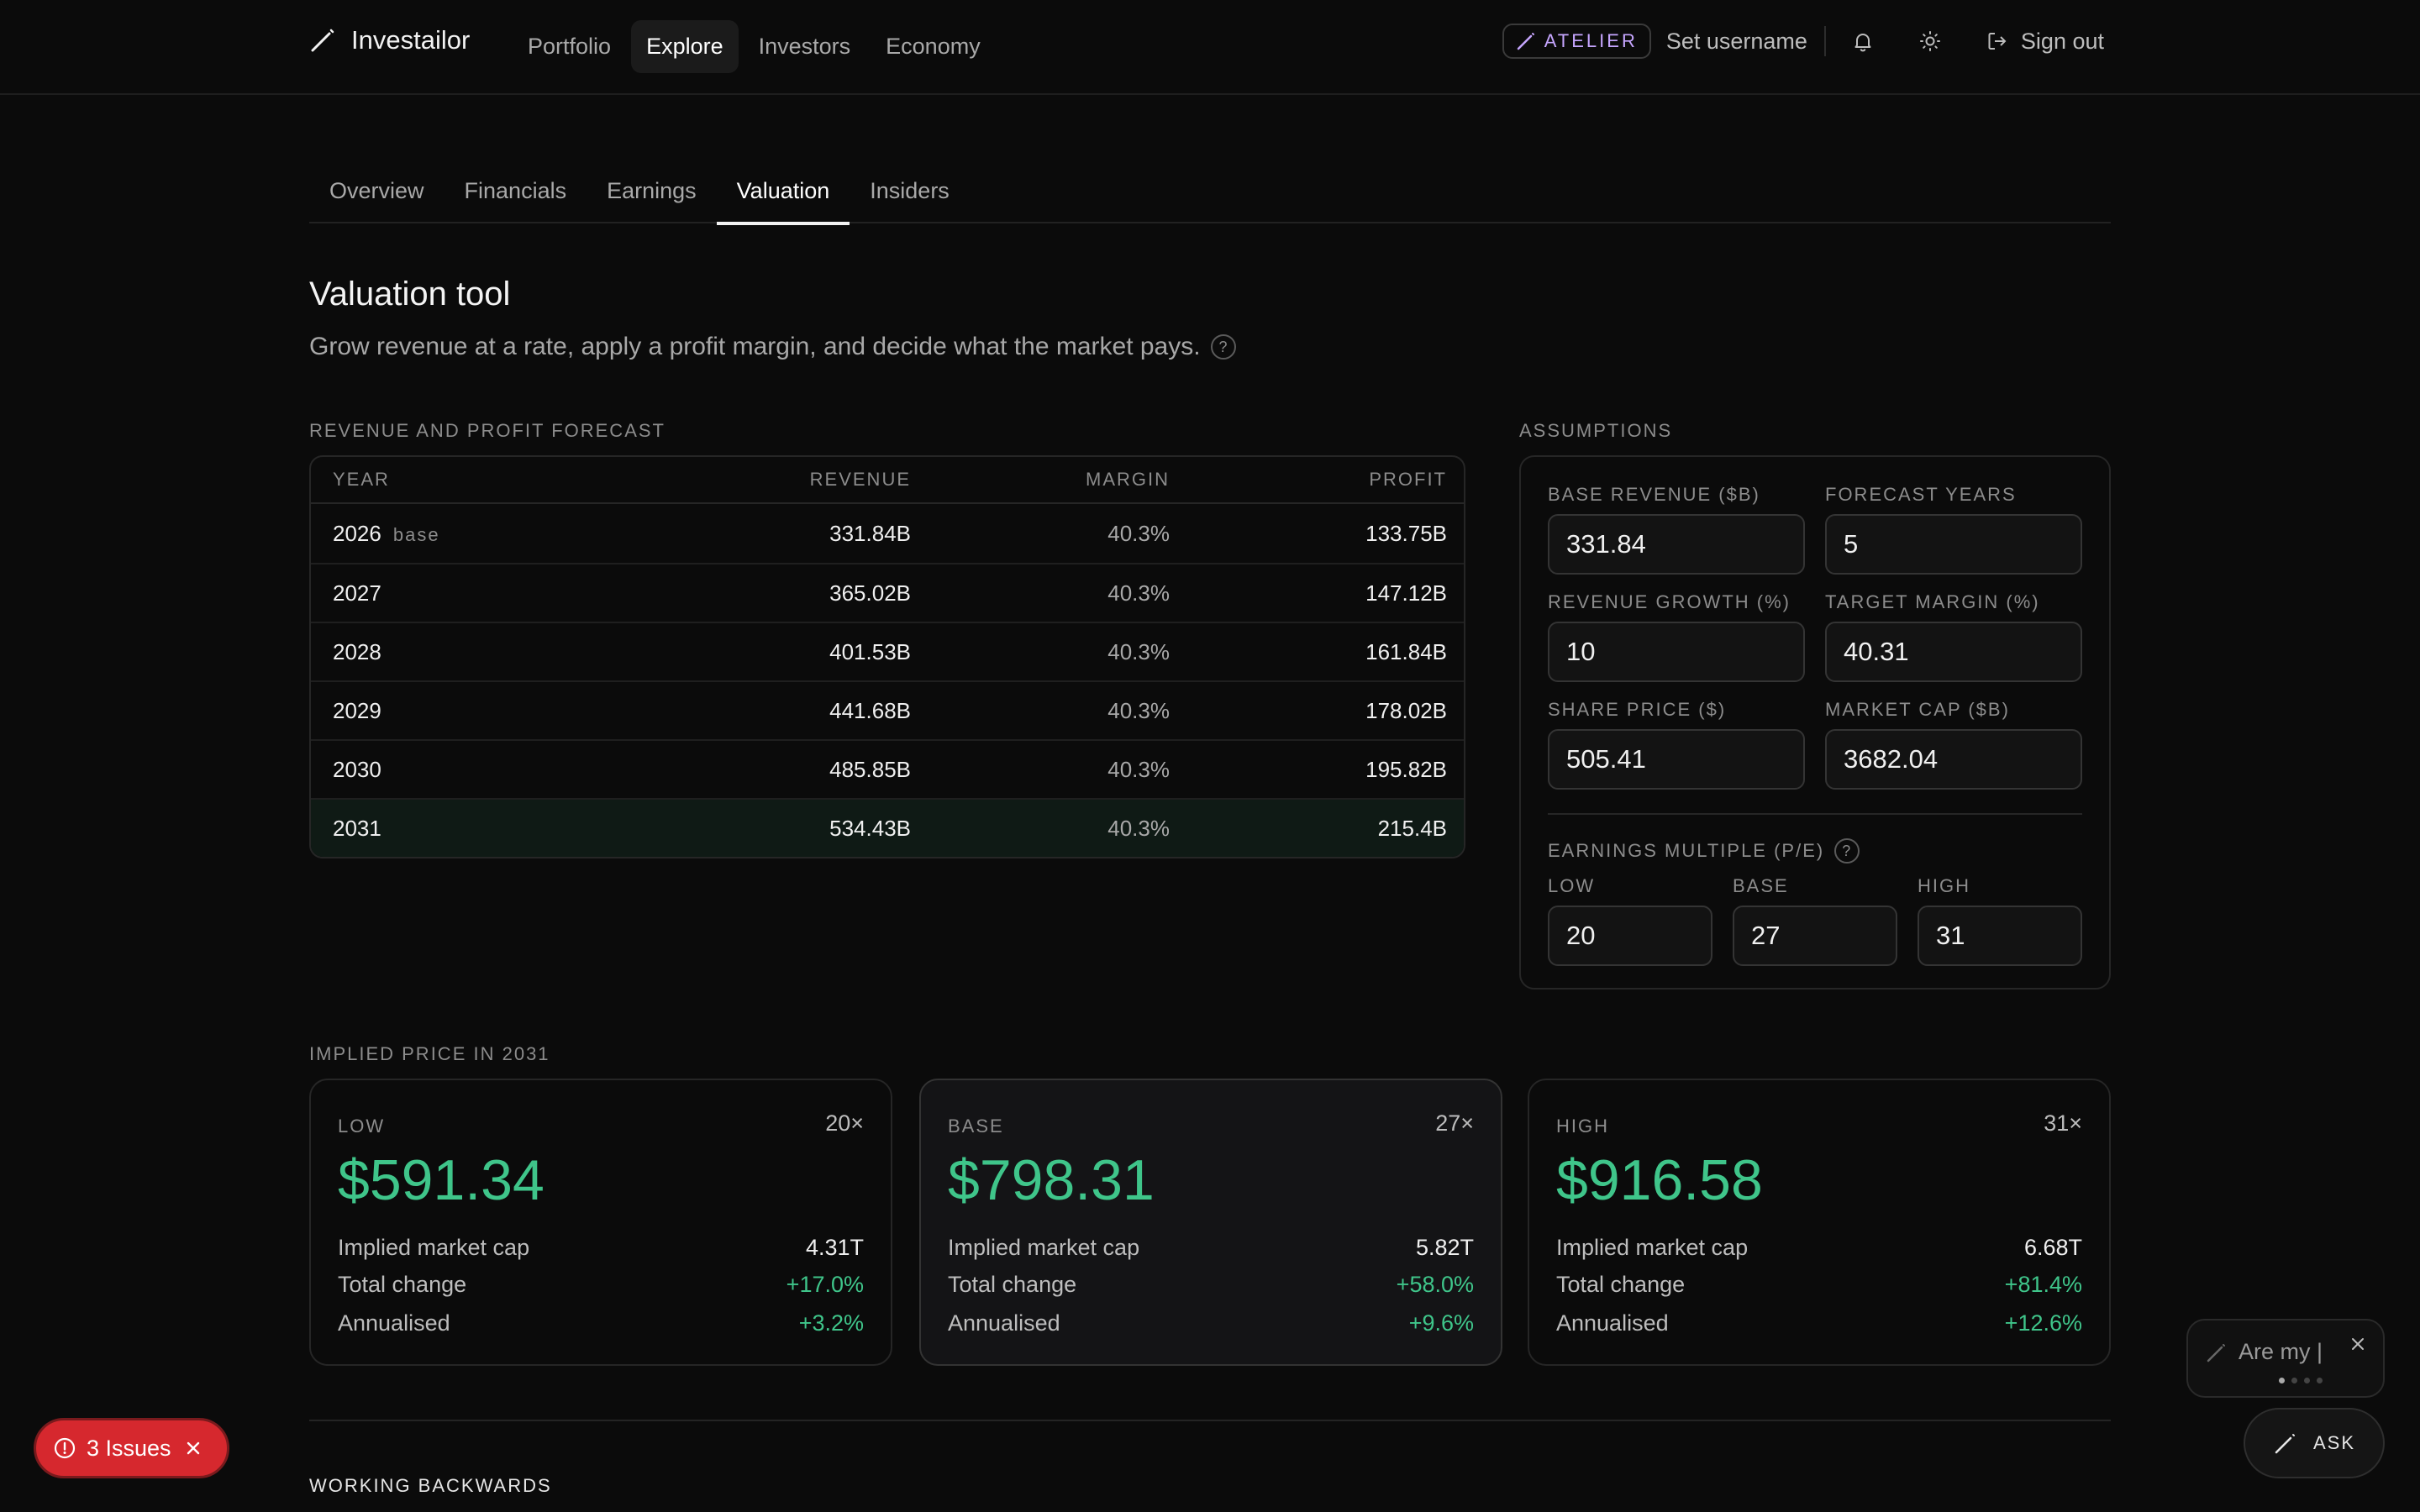 The image size is (2420, 1512). I want to click on tab-overview: Overview, so click(376, 190).